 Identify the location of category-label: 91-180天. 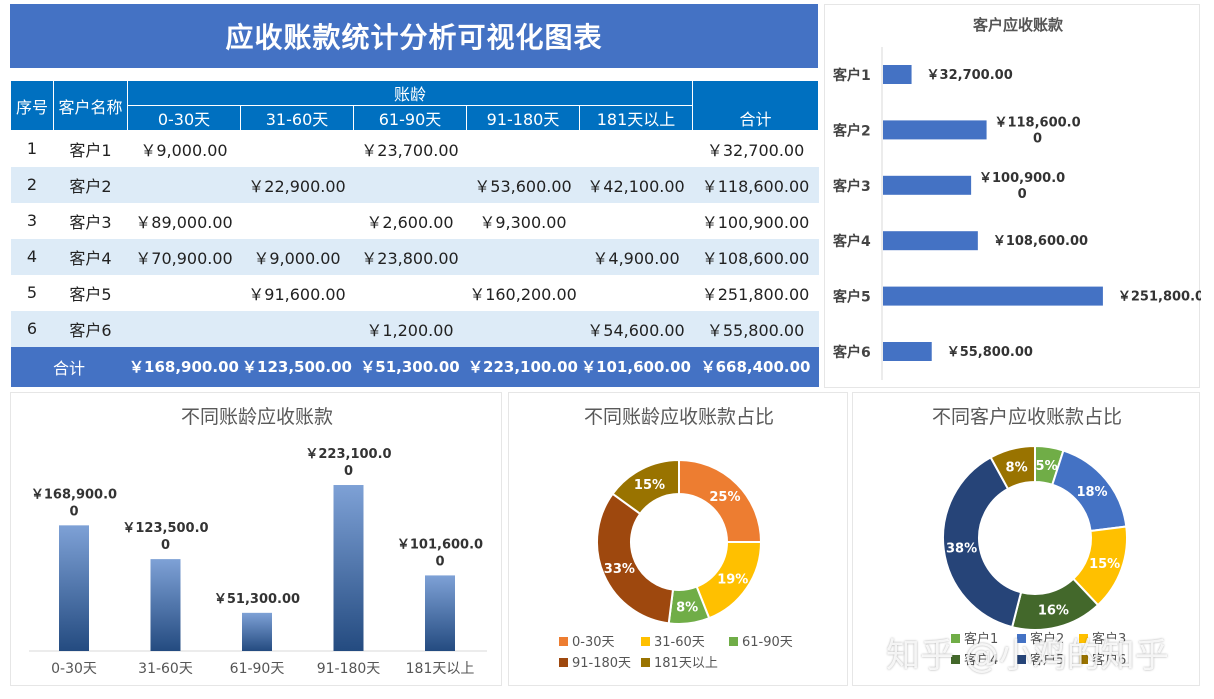
(349, 669).